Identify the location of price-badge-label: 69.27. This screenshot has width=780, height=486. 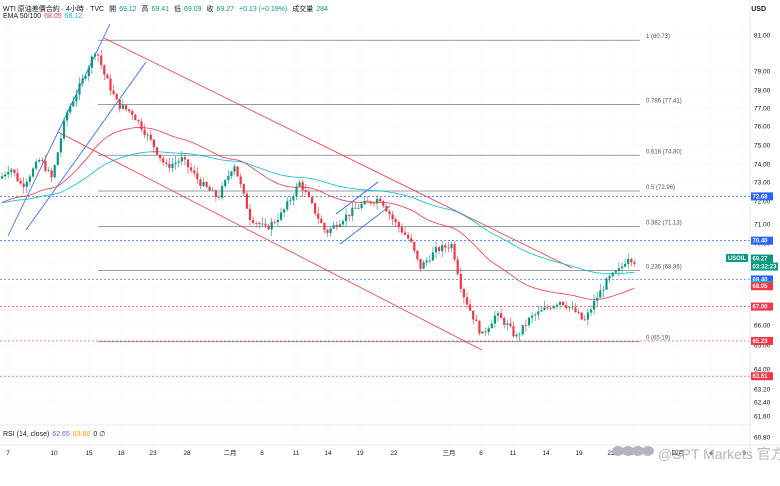
(761, 260).